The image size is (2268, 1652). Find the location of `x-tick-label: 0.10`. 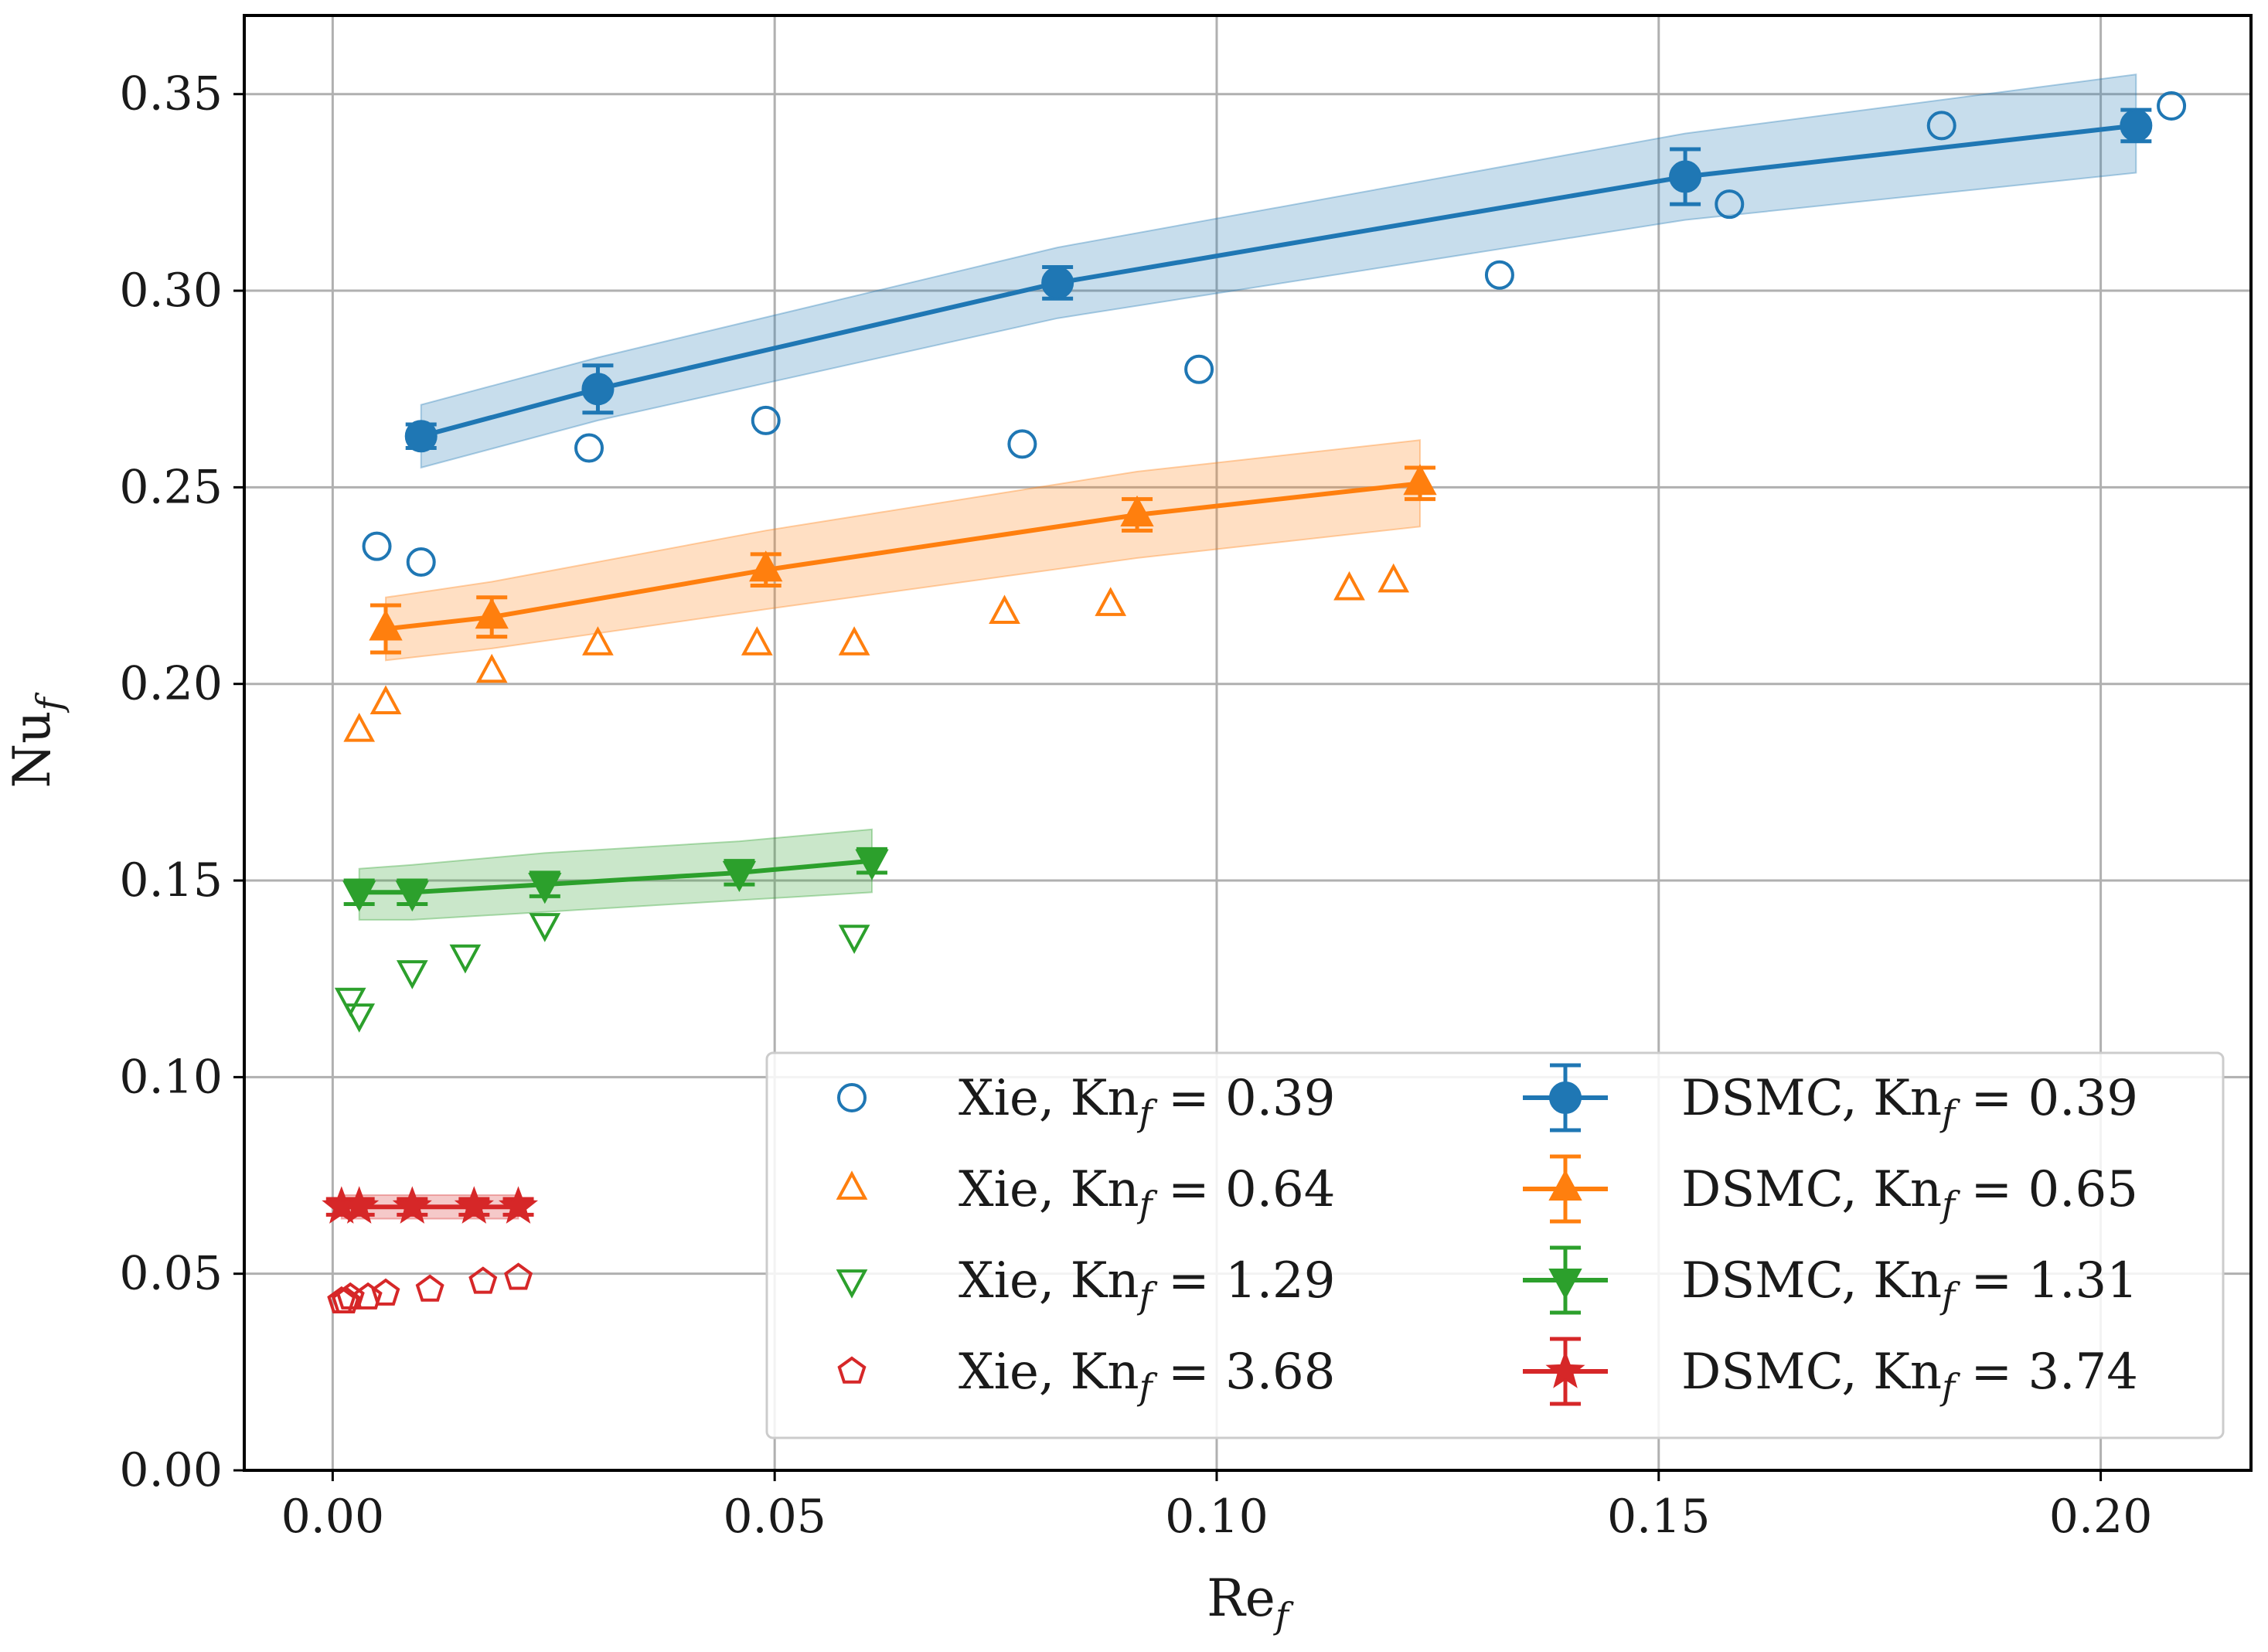

x-tick-label: 0.10 is located at coordinates (1217, 1517).